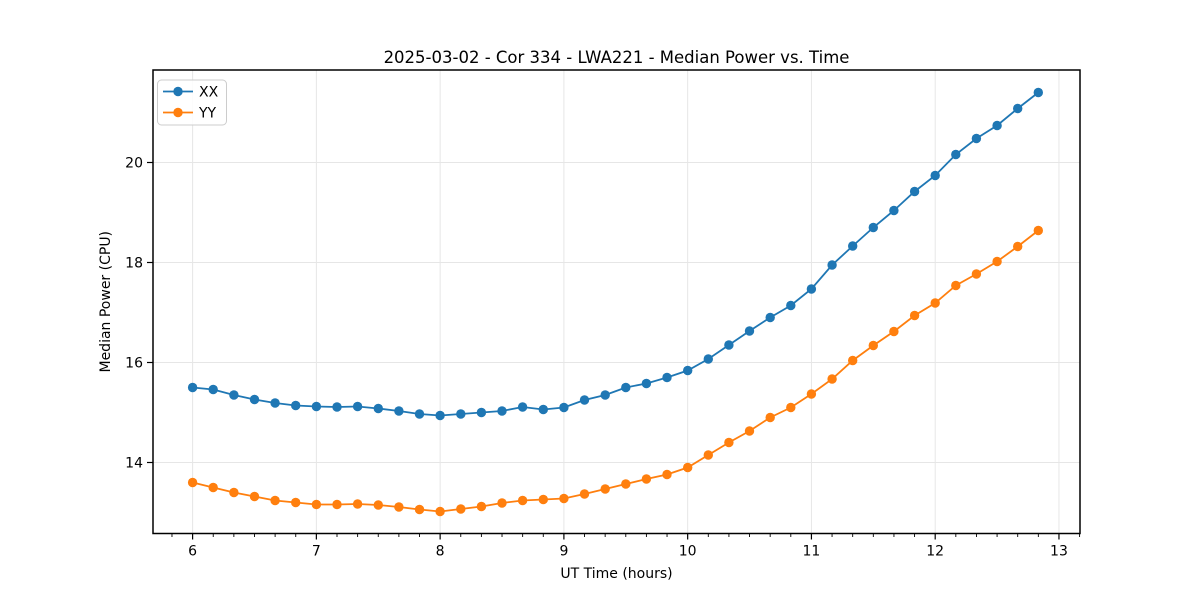  What do you see at coordinates (316, 552) in the screenshot?
I see `x-tick-label: 7` at bounding box center [316, 552].